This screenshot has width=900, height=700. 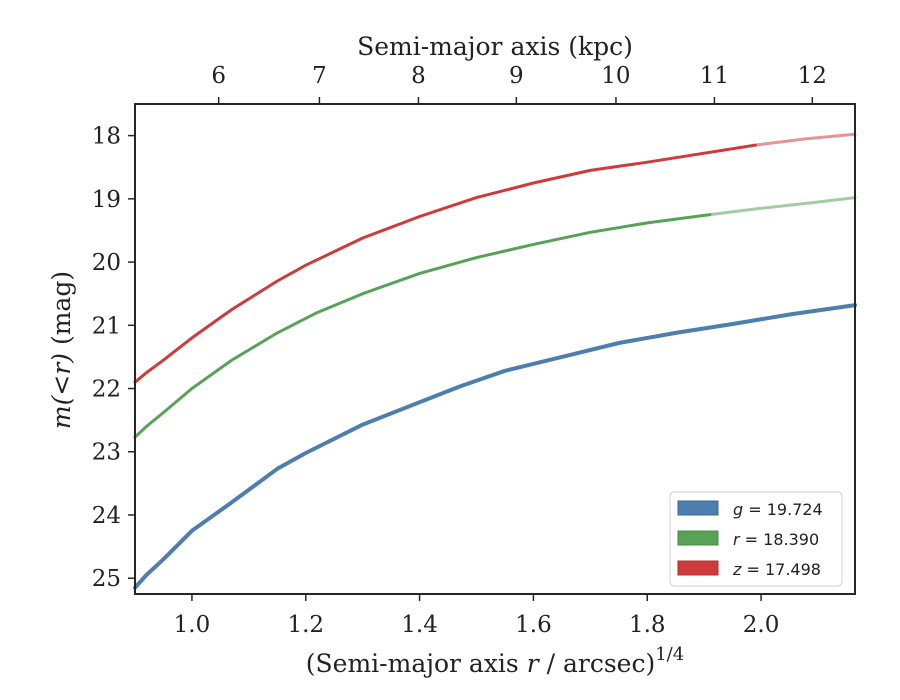 What do you see at coordinates (106, 516) in the screenshot?
I see `y-tick-label: 24` at bounding box center [106, 516].